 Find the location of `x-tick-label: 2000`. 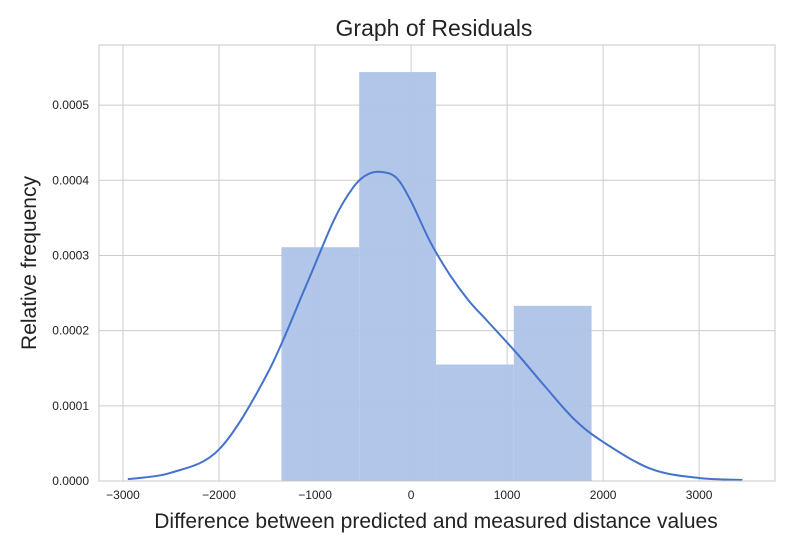

x-tick-label: 2000 is located at coordinates (603, 495).